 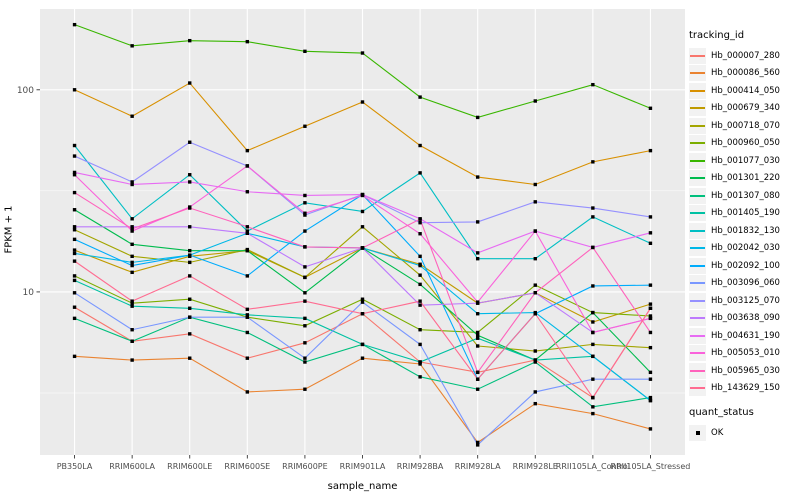 What do you see at coordinates (745, 178) in the screenshot?
I see `legend-item-label: Hb_001301_220` at bounding box center [745, 178].